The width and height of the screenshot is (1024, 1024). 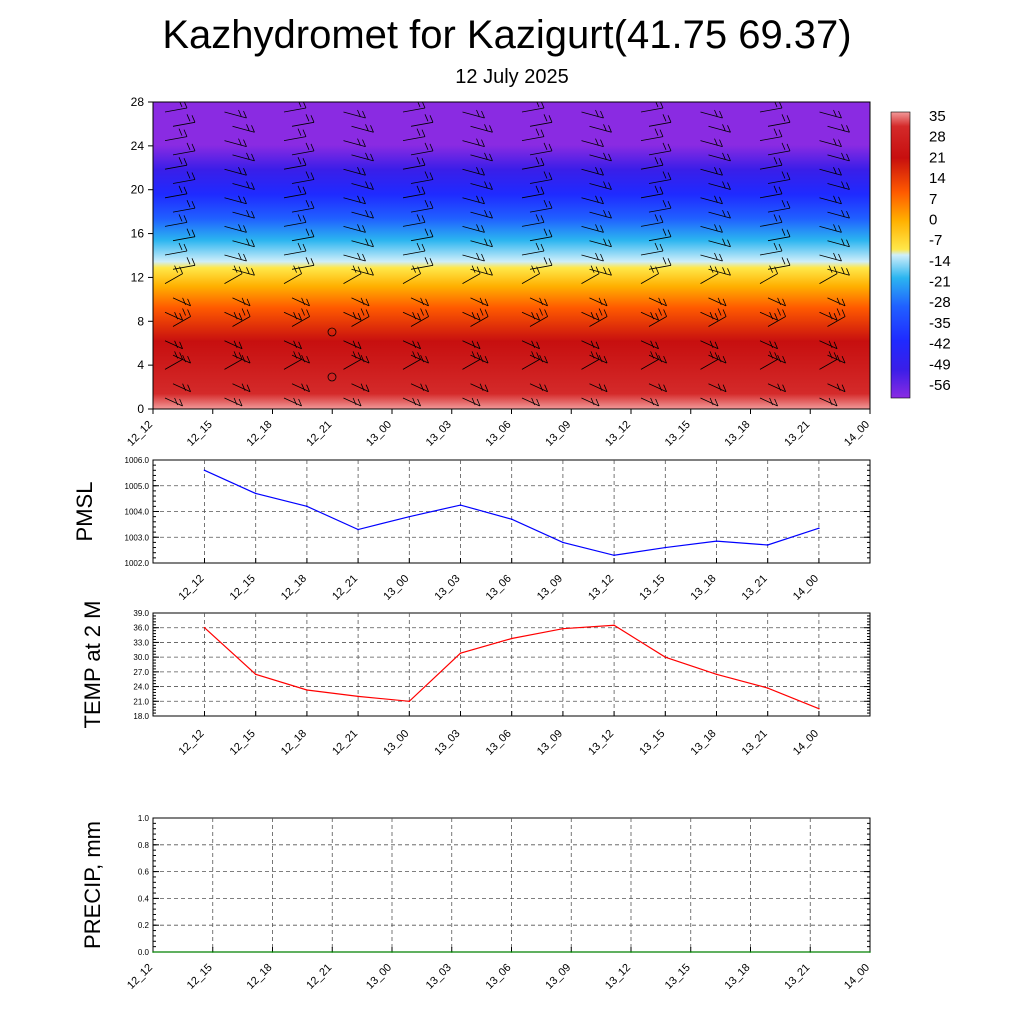 What do you see at coordinates (144, 952) in the screenshot?
I see `y-tick-label: 0.0` at bounding box center [144, 952].